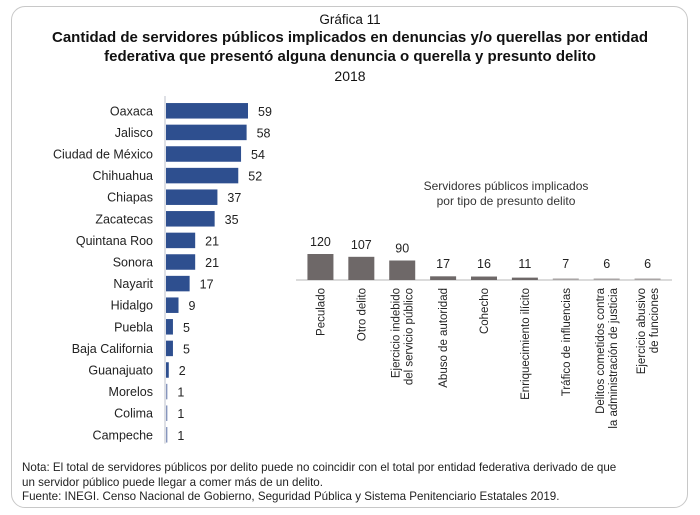 The width and height of the screenshot is (700, 515). I want to click on state-value-label: 59, so click(265, 112).